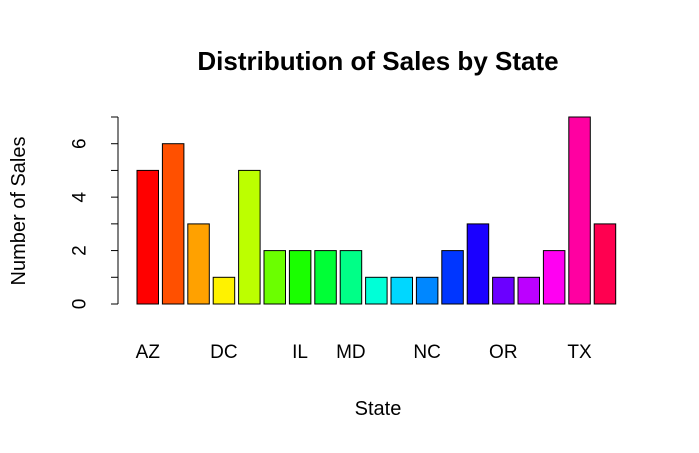  Describe the element at coordinates (378, 409) in the screenshot. I see `x-axis-title: State` at that location.